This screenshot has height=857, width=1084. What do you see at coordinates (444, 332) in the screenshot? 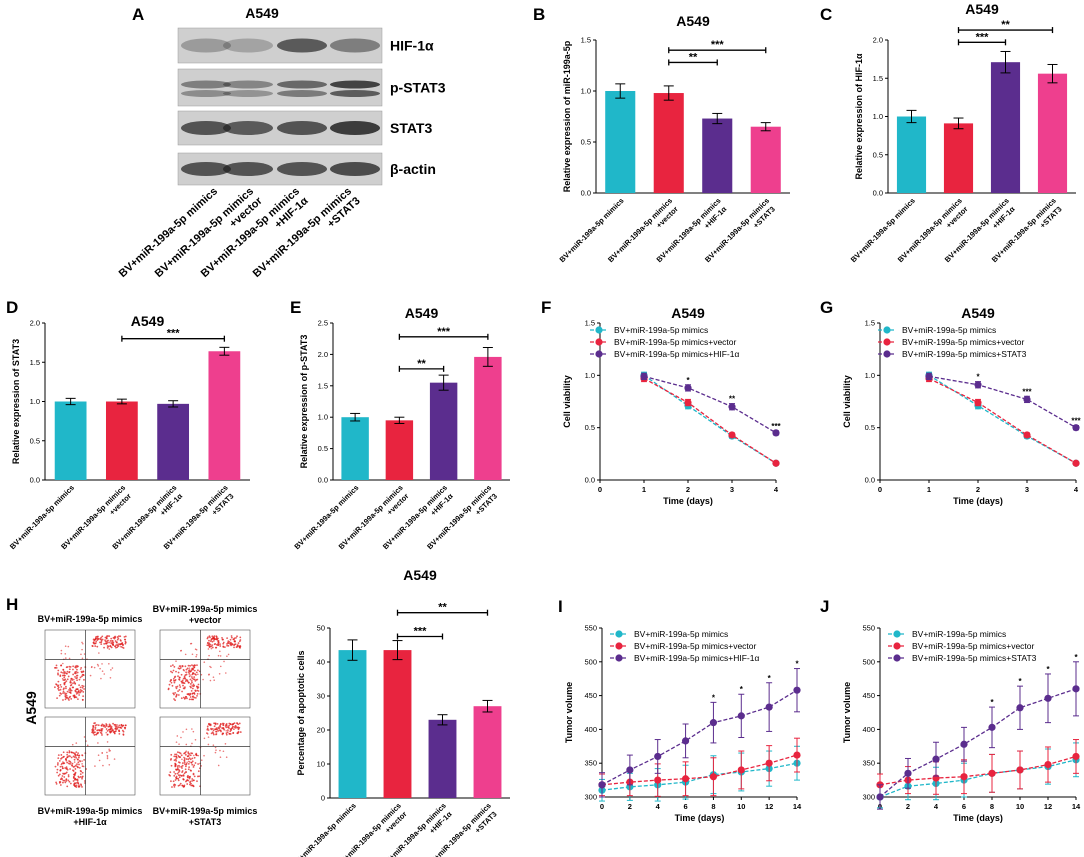
I see `significance-label: ***` at bounding box center [444, 332].